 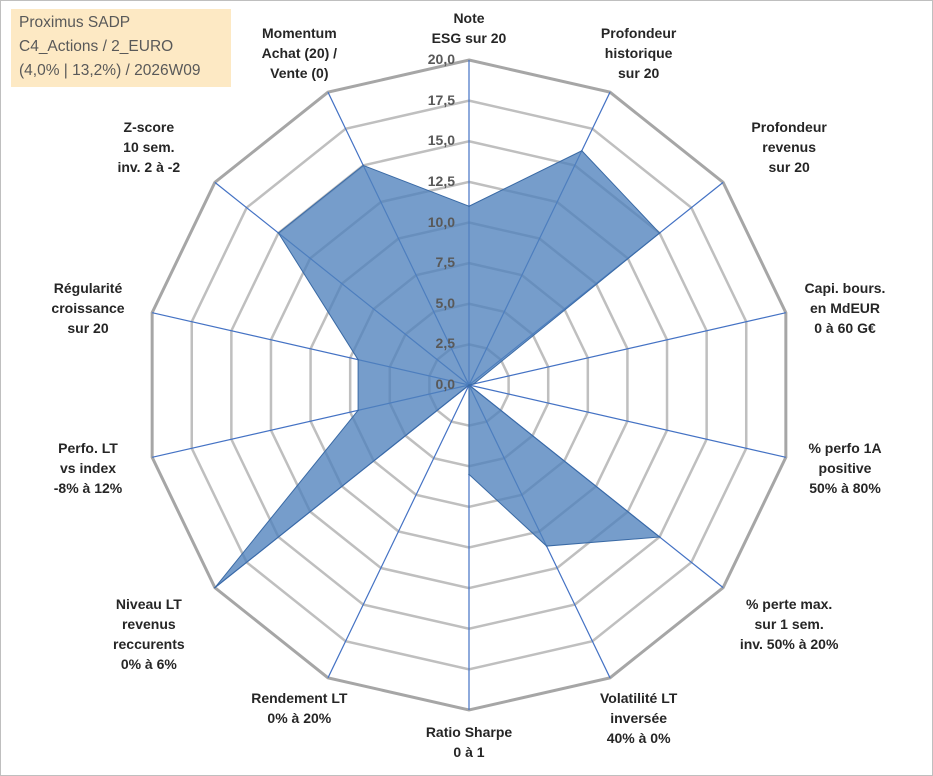 I want to click on axis-label-line: inversée, so click(x=639, y=718).